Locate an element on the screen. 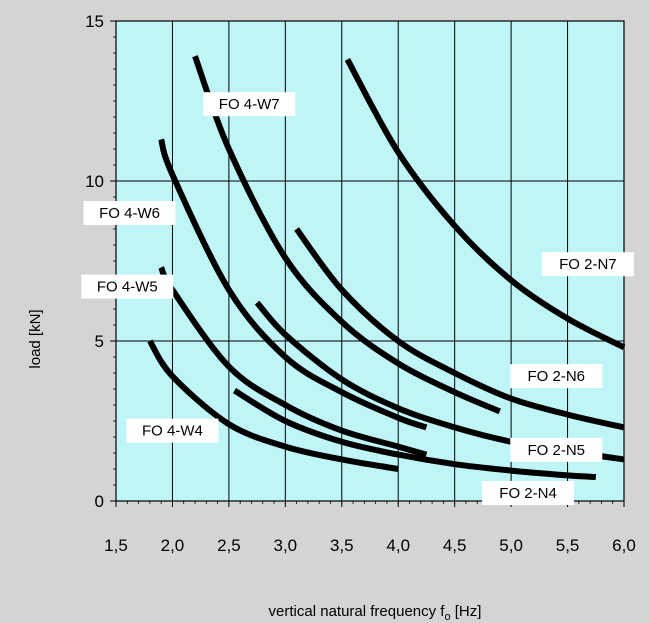  x-tick-label: 4,5 is located at coordinates (455, 545).